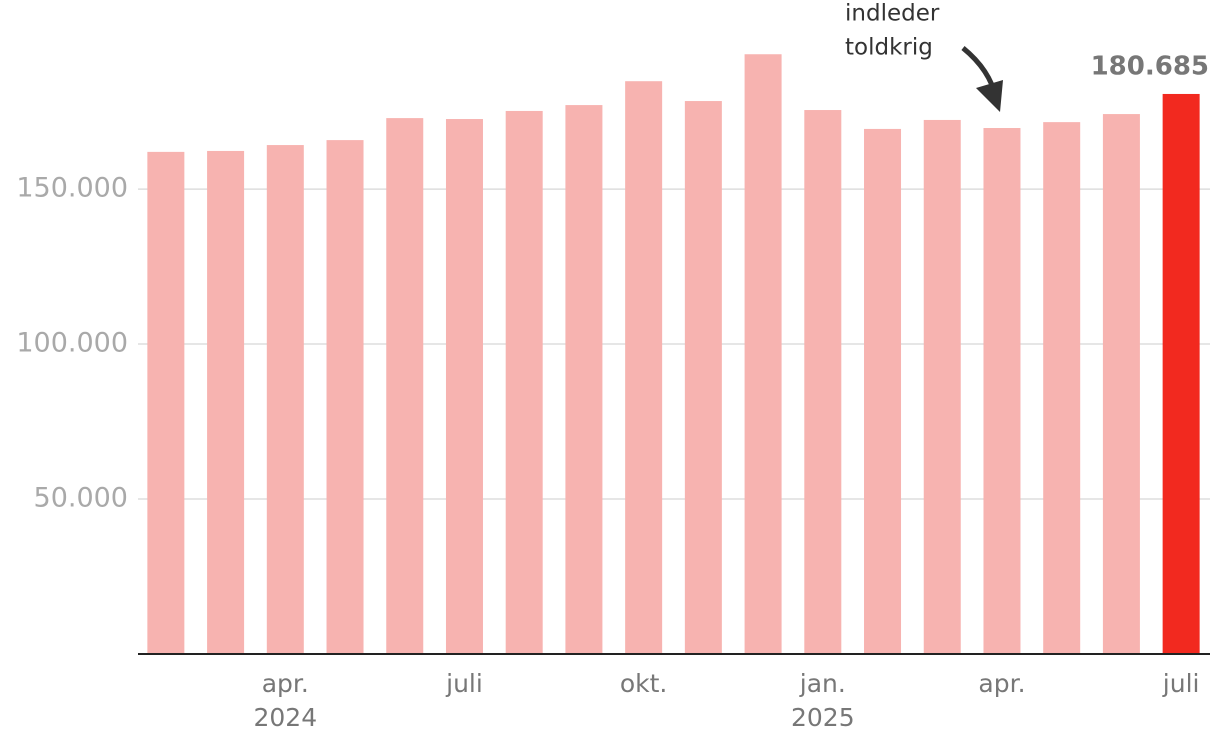  I want to click on value-label: 180.685, so click(1150, 66).